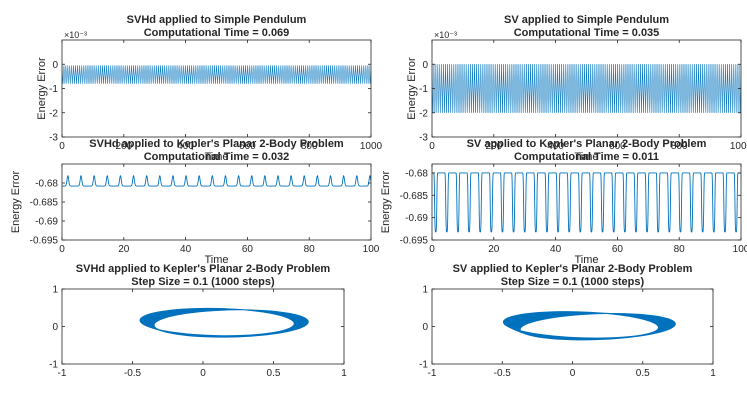 The image size is (747, 405). Describe the element at coordinates (587, 33) in the screenshot. I see `chart-subtitle: Computational Time = 0.035` at that location.